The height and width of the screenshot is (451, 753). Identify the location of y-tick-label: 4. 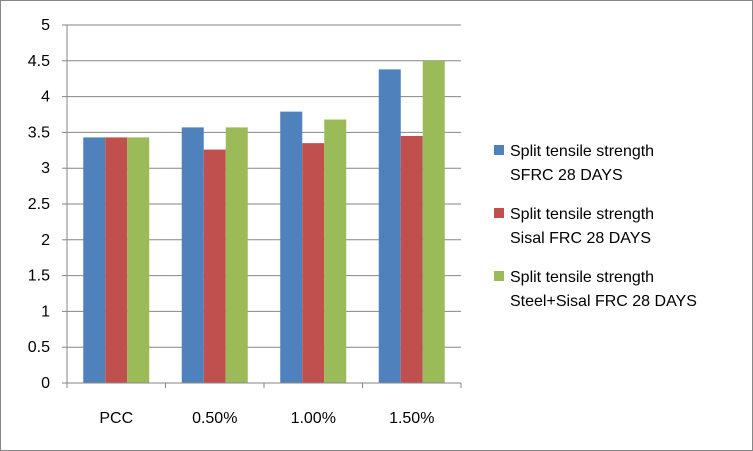
(45, 97).